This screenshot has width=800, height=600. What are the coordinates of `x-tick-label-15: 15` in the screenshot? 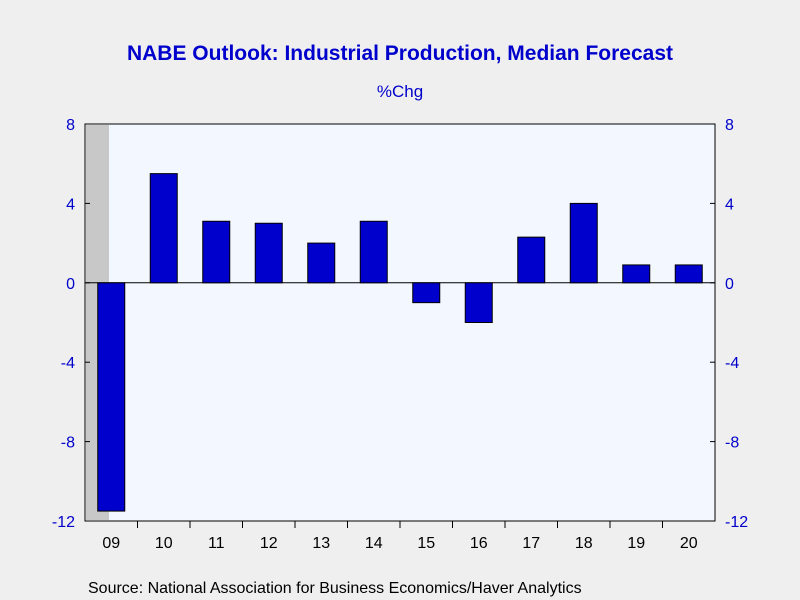 It's located at (426, 543).